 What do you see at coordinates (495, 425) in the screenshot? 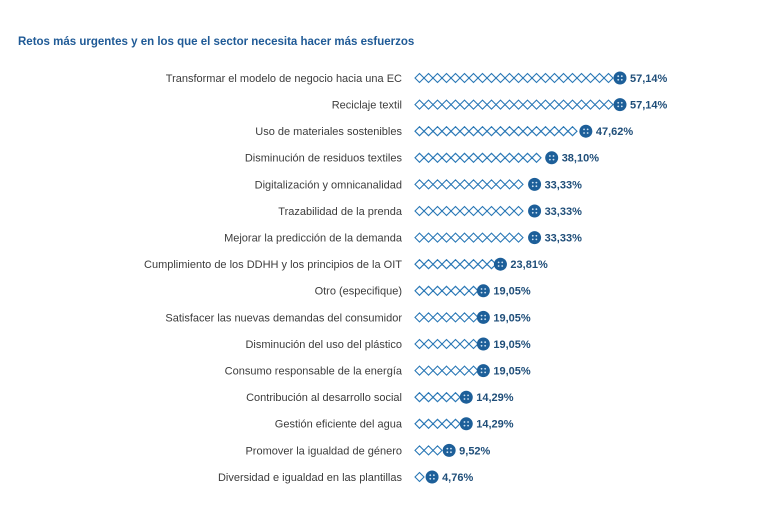
I see `value-label: 14,29%` at bounding box center [495, 425].